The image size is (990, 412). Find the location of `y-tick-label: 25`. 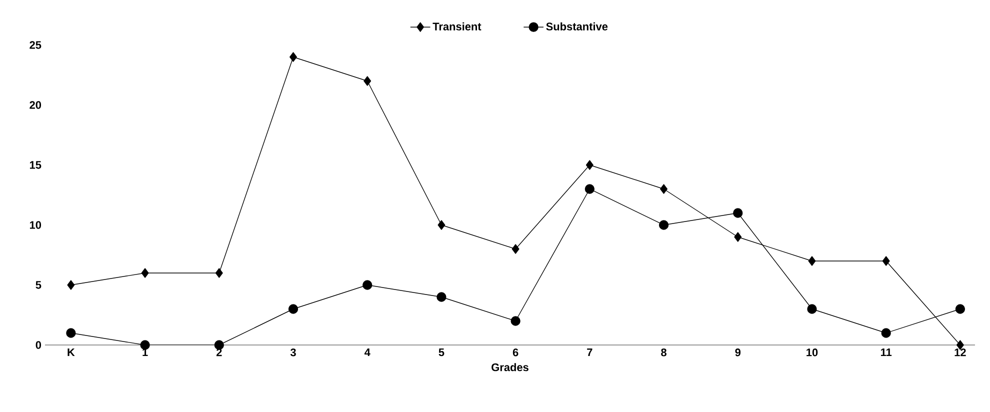

y-tick-label: 25 is located at coordinates (36, 45).